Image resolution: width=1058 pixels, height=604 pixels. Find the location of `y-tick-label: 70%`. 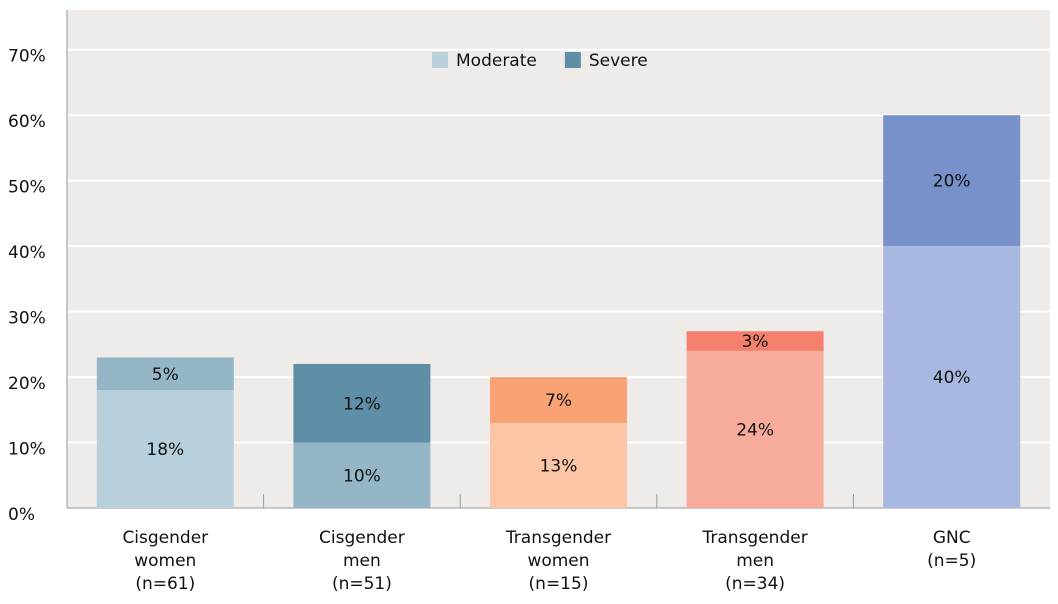

y-tick-label: 70% is located at coordinates (27, 57).